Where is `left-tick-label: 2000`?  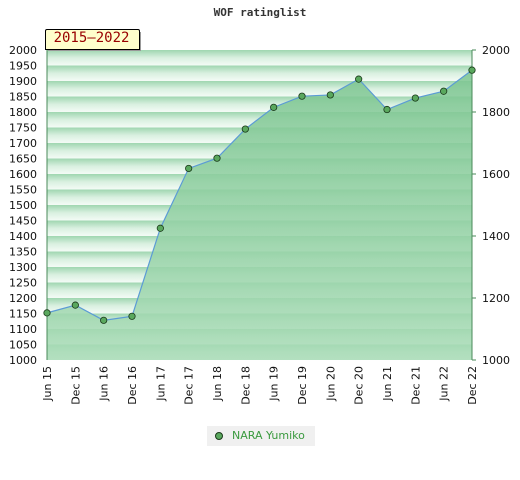 left-tick-label: 2000 is located at coordinates (23, 50).